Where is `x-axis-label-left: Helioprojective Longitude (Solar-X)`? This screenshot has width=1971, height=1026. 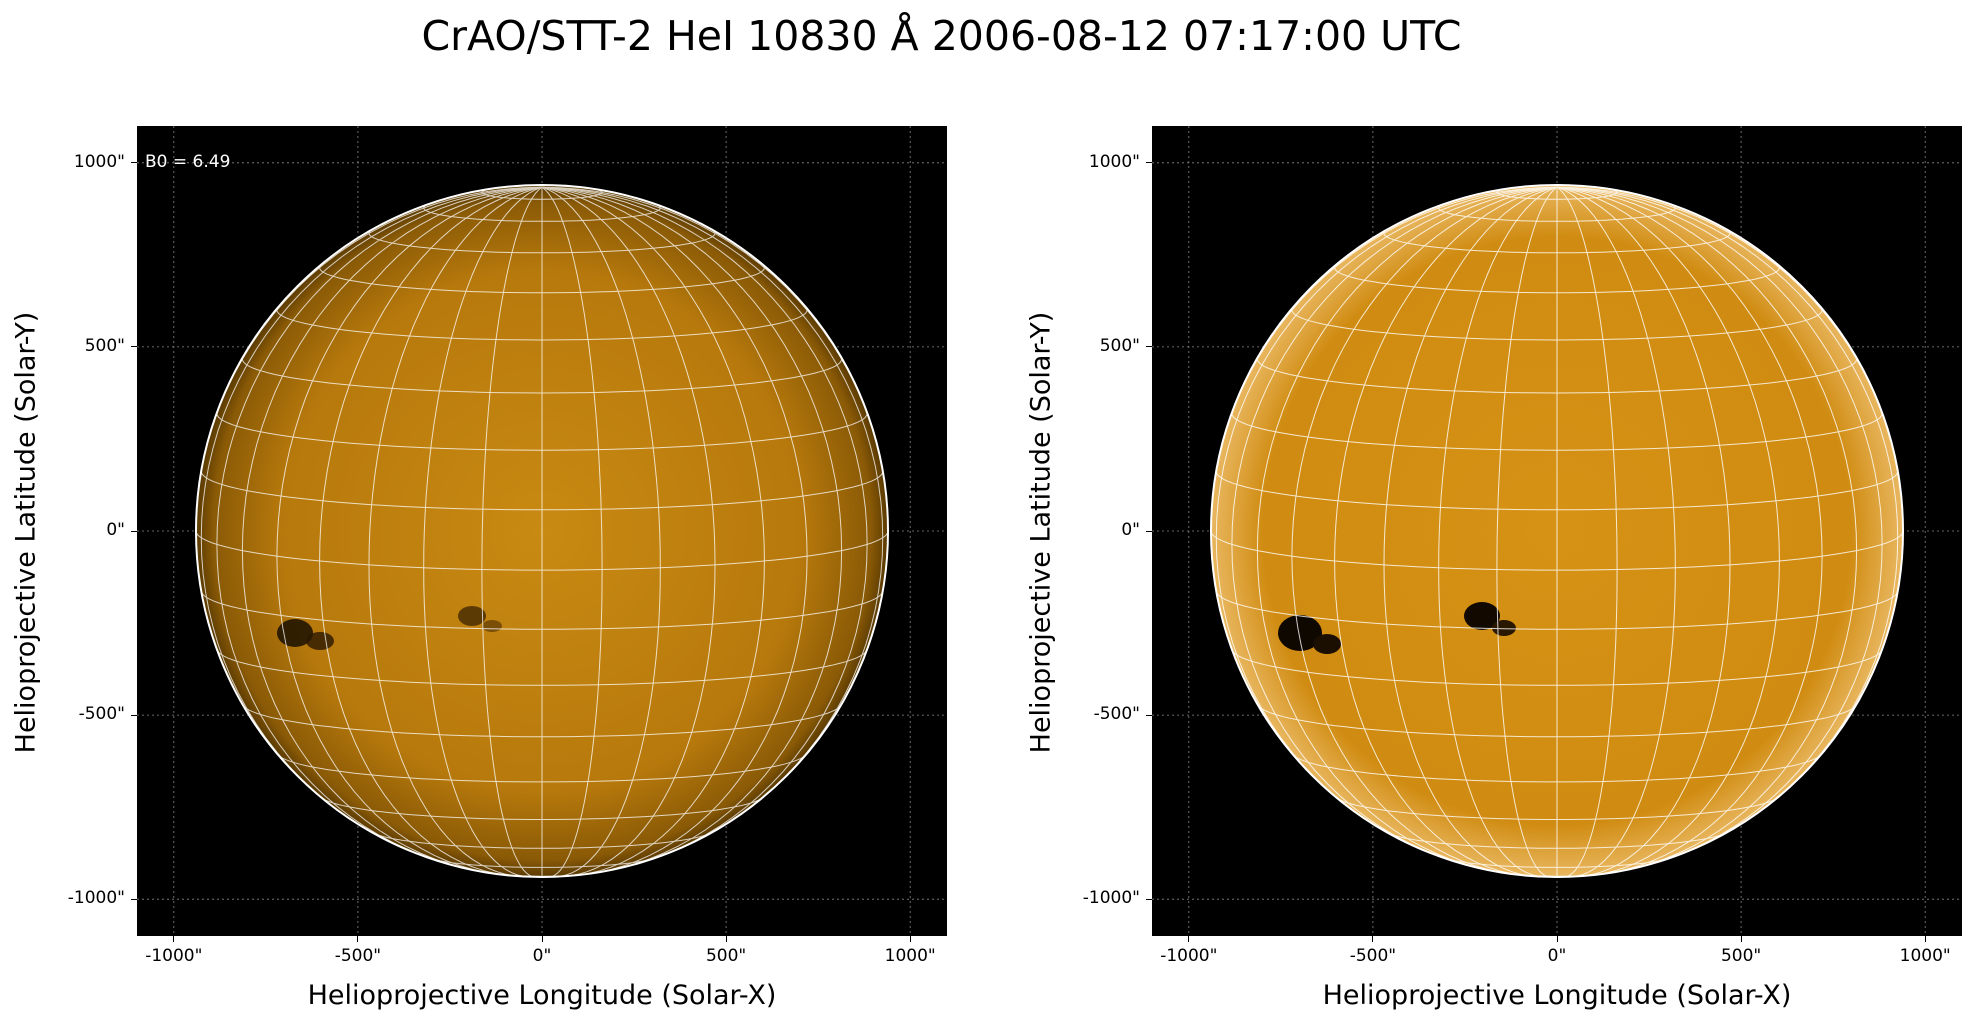 x-axis-label-left: Helioprojective Longitude (Solar-X) is located at coordinates (542, 995).